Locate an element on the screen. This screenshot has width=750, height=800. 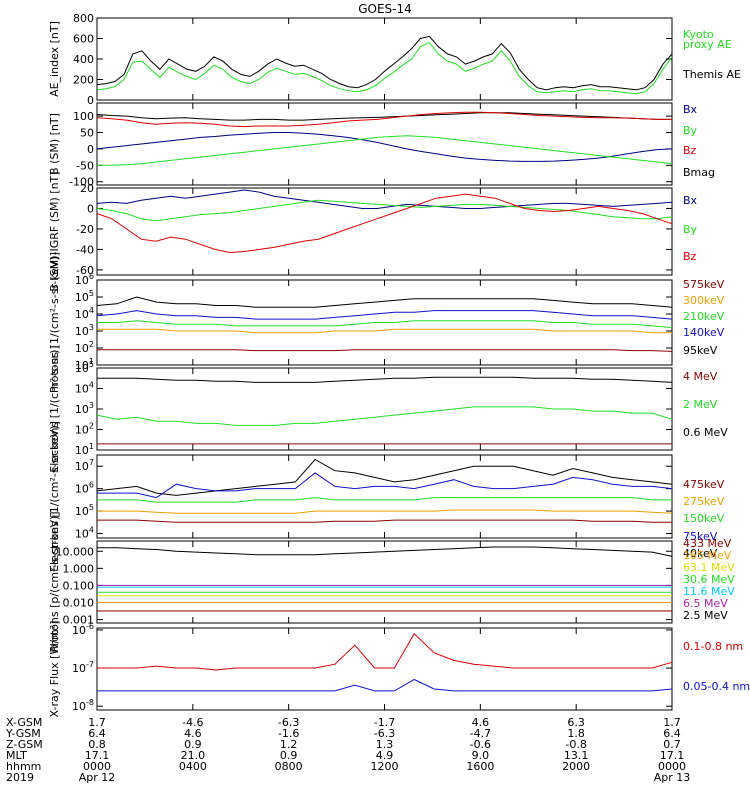
x-axis-value: 6.4 is located at coordinates (672, 733).